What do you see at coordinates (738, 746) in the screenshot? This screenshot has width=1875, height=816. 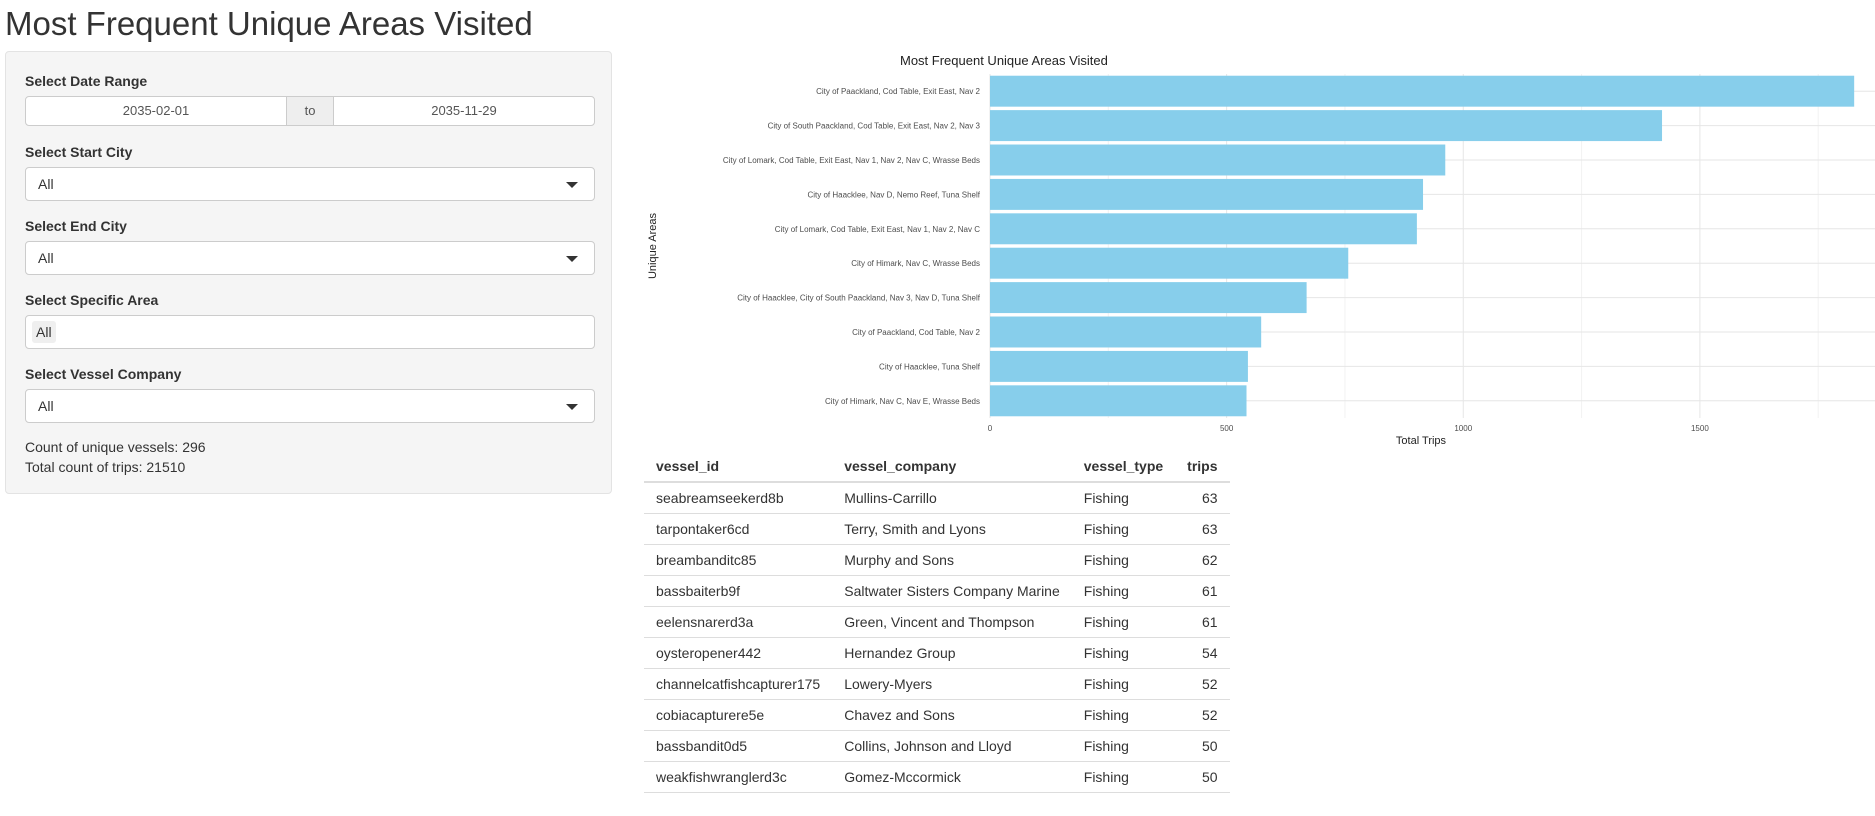 I see `cell-vessel-id: bassbandit0d5` at bounding box center [738, 746].